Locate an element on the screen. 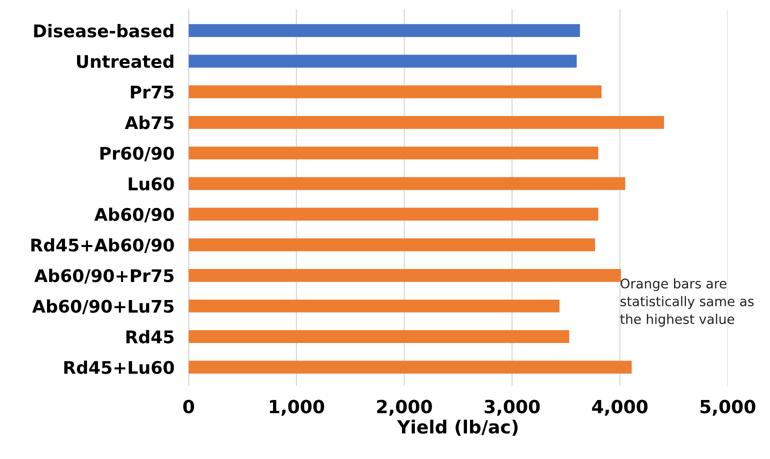  y-tick-label: Untreated is located at coordinates (125, 61).